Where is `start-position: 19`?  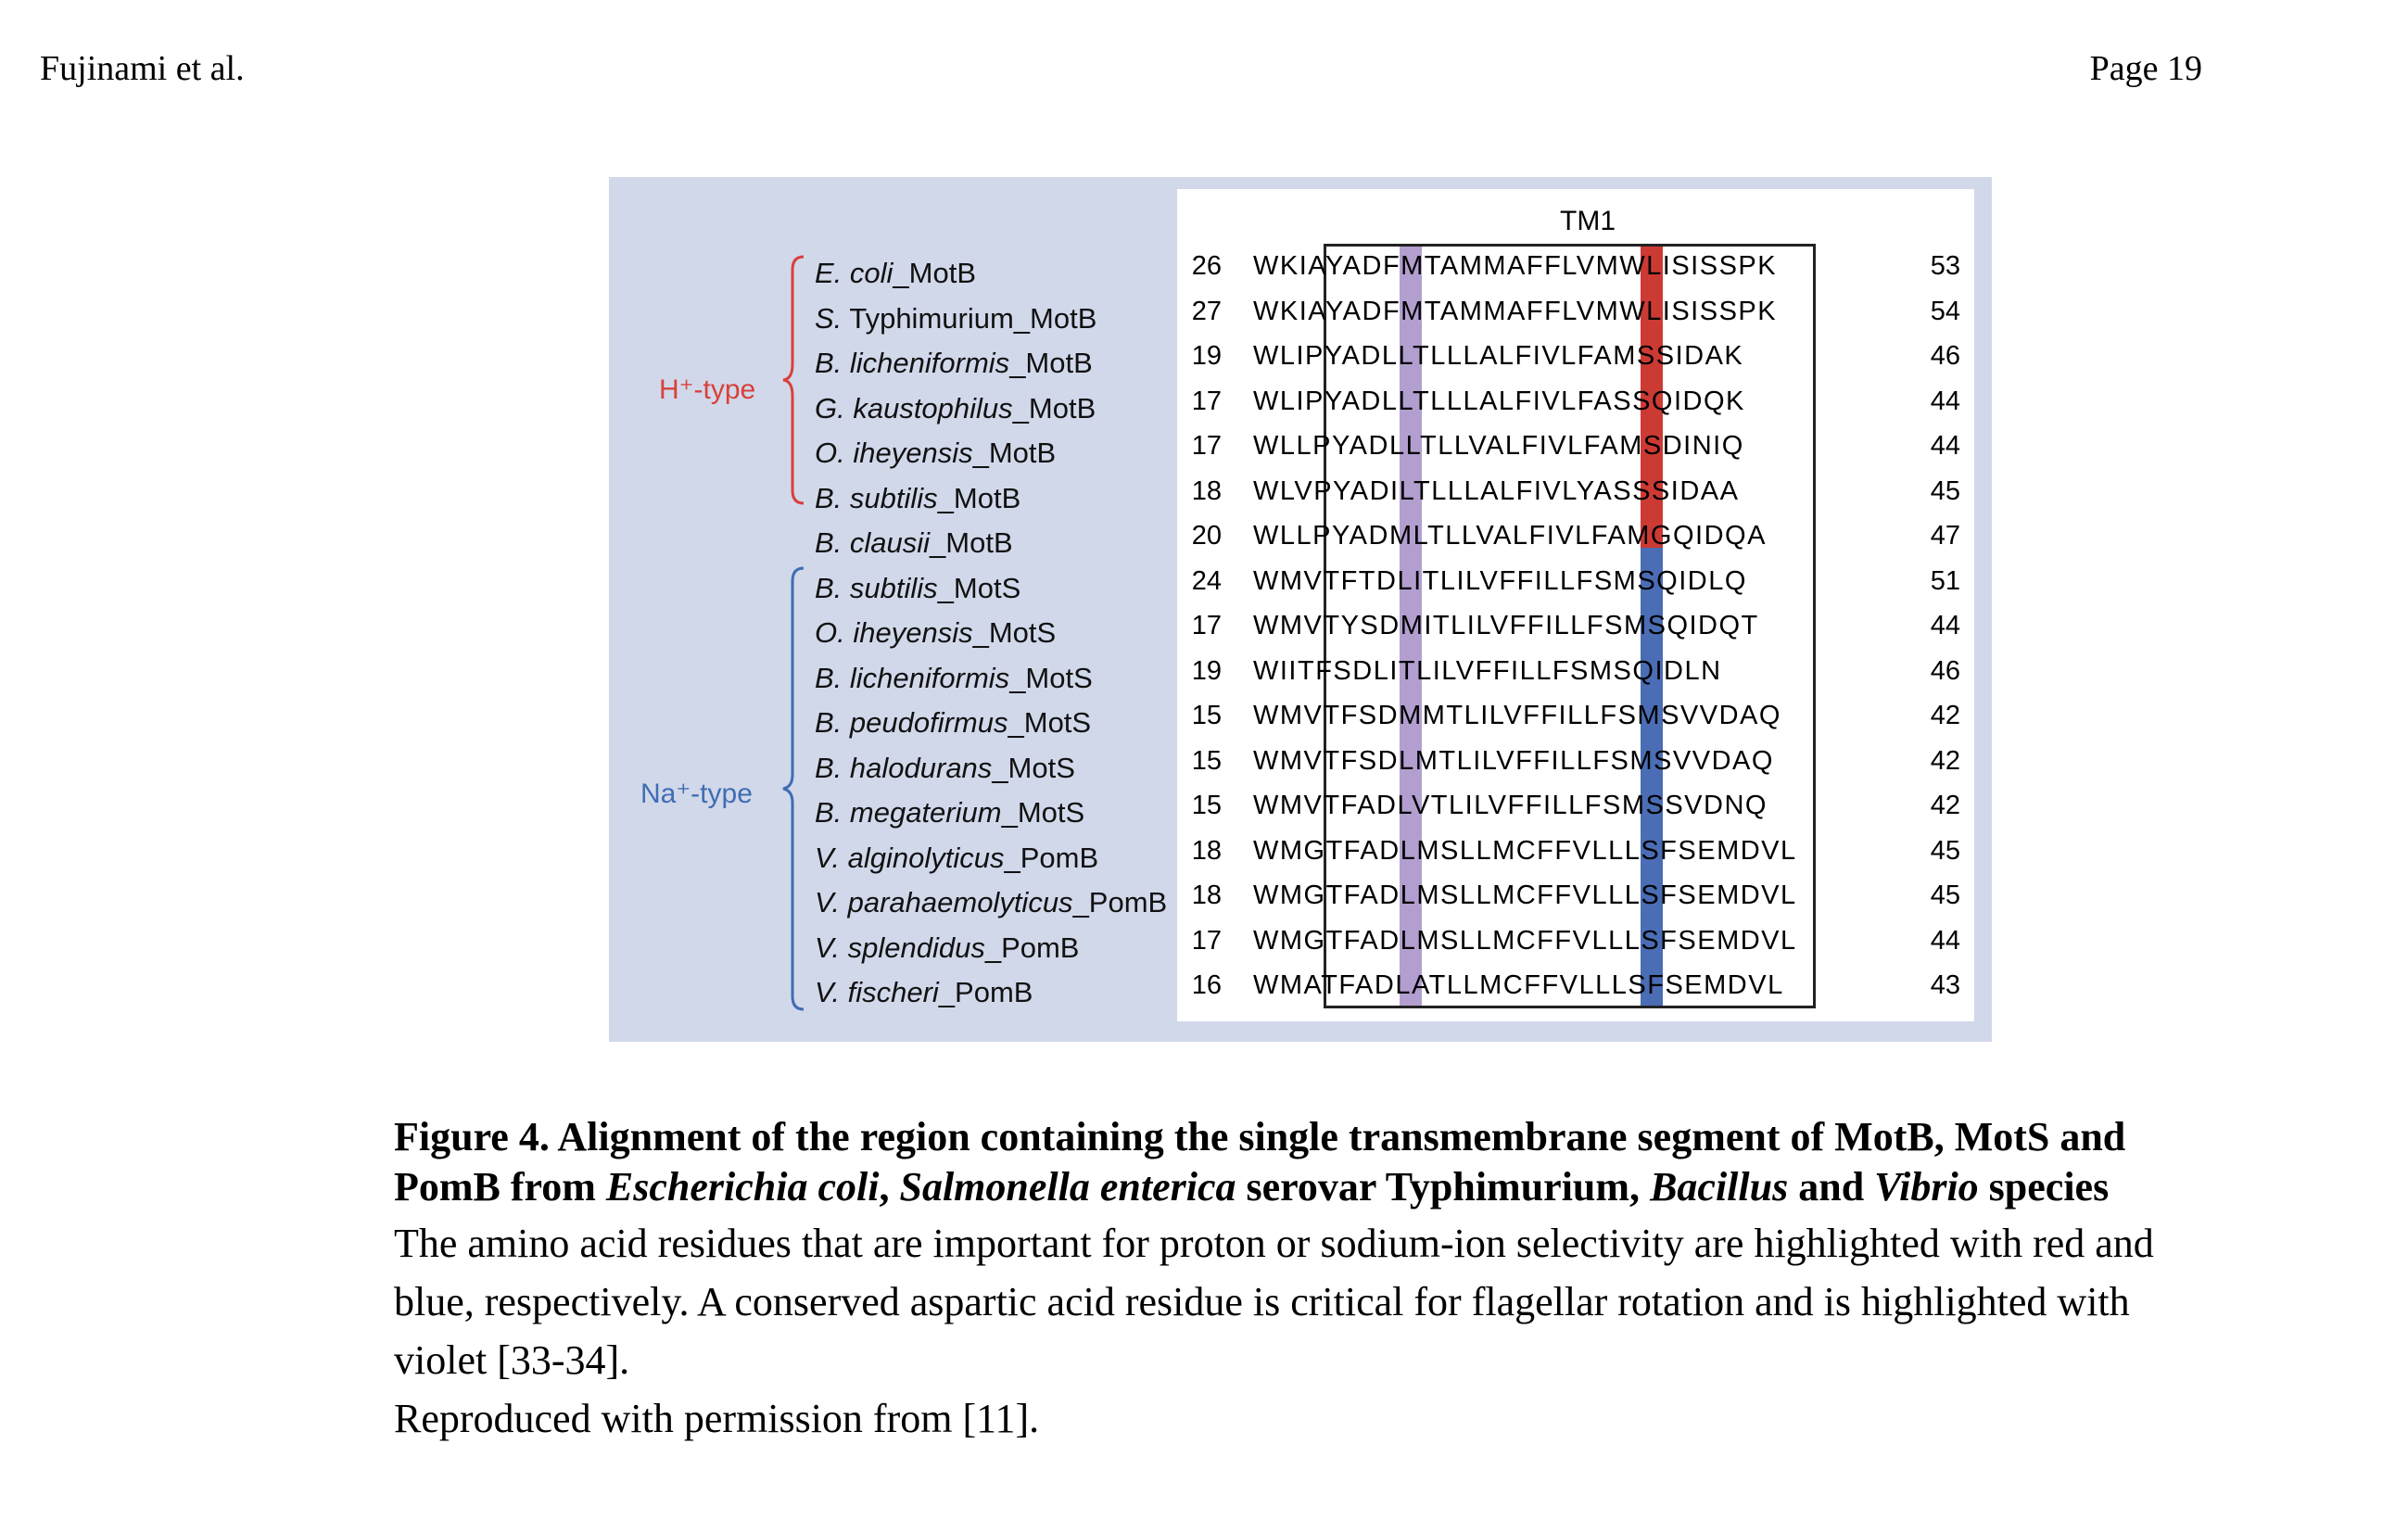
start-position: 19 is located at coordinates (1207, 356).